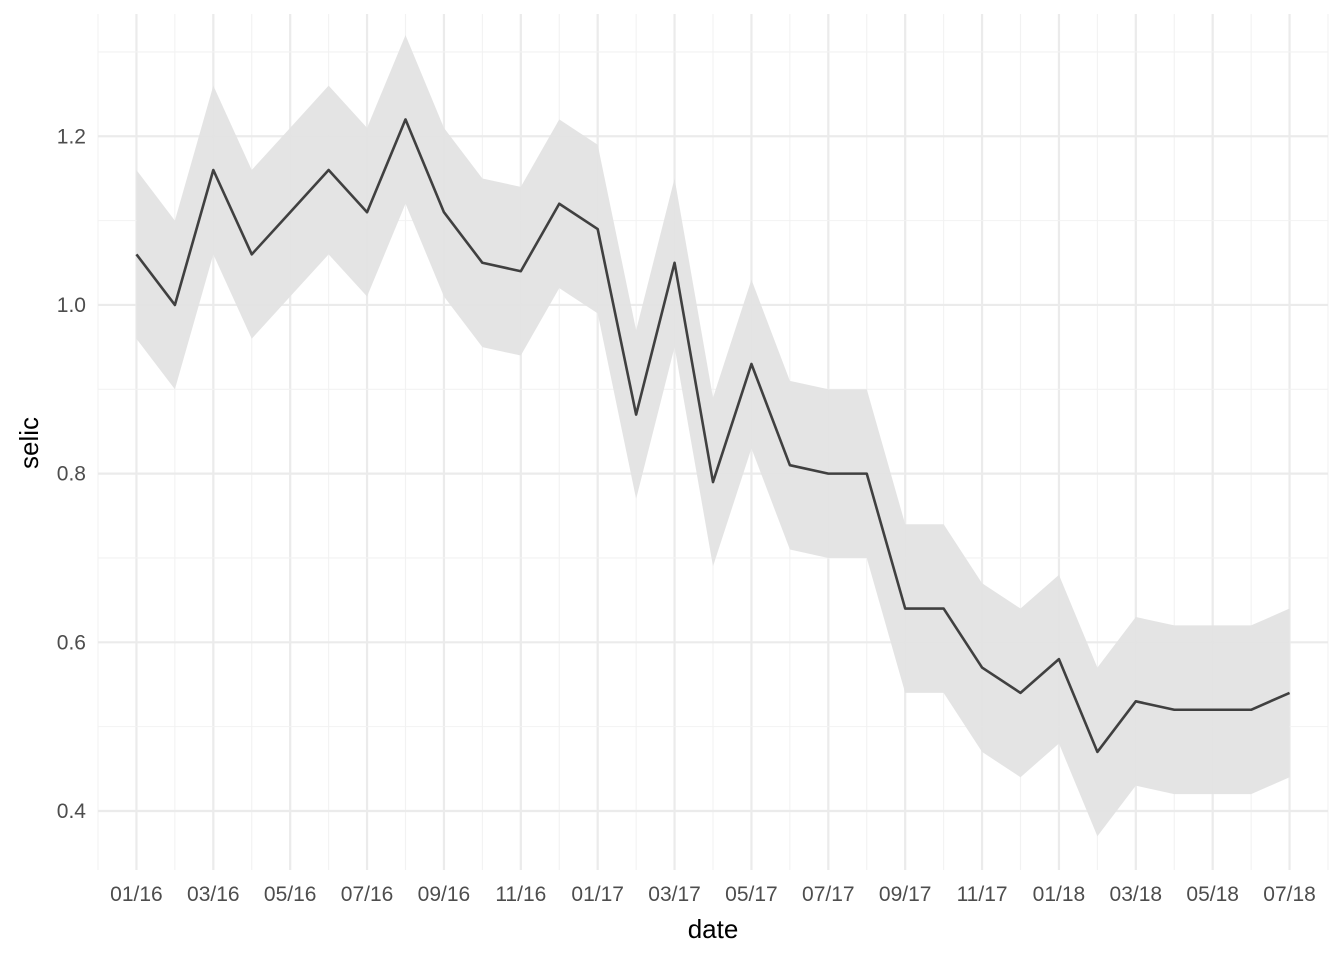  I want to click on x-tick-label: 07/17, so click(828, 894).